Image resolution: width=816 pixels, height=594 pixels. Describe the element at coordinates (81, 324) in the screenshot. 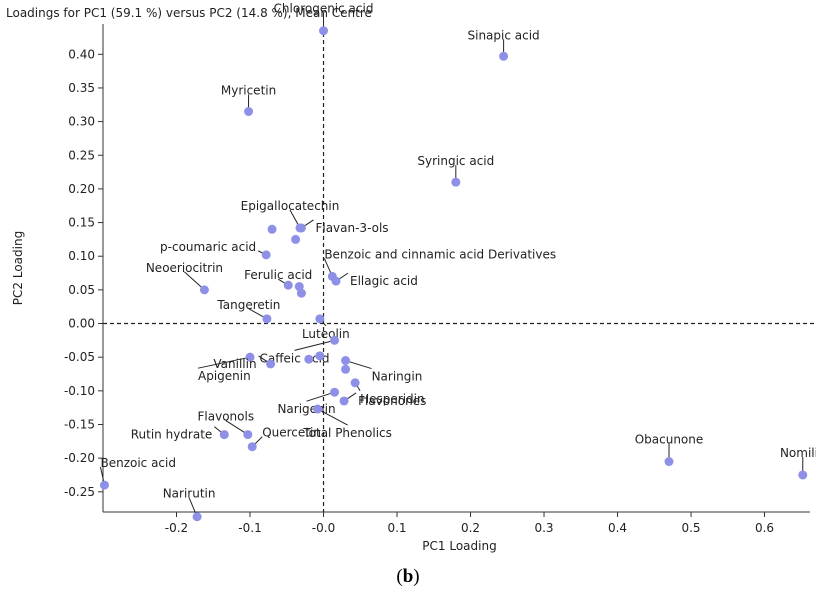

I see `y-tick-label: 0.00` at that location.